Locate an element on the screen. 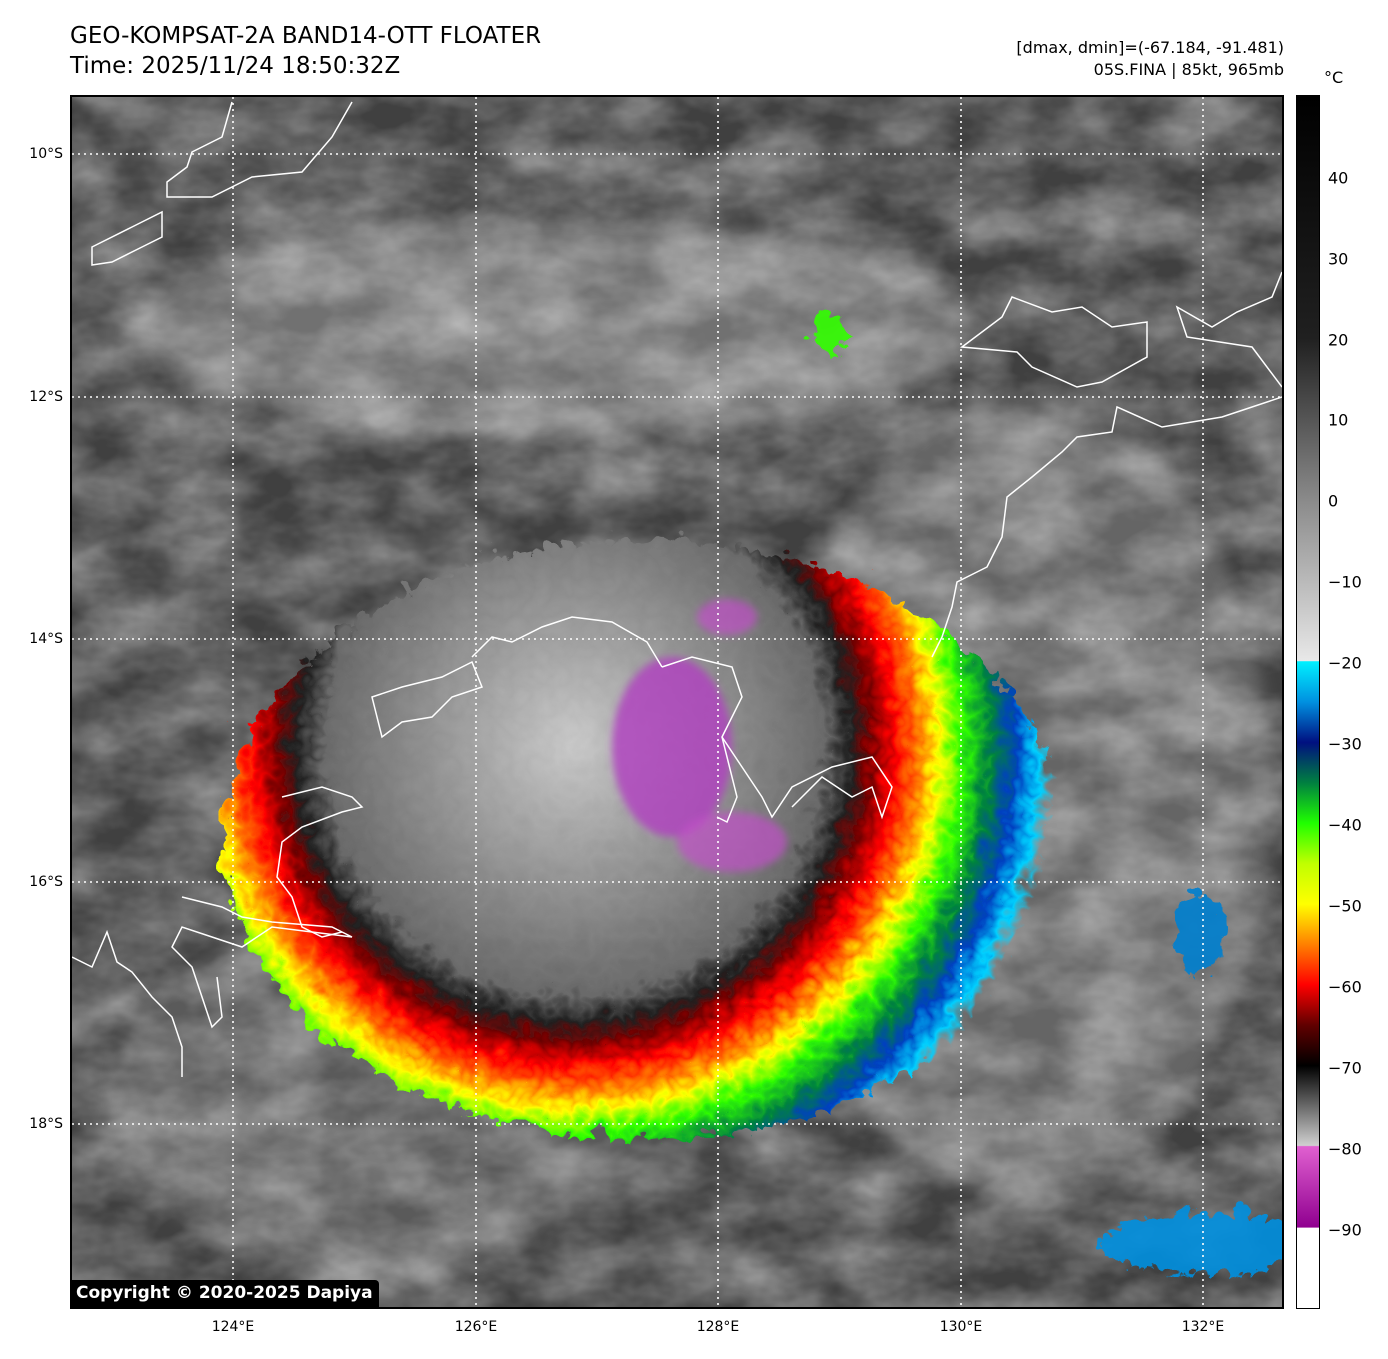 The width and height of the screenshot is (1388, 1359). colorbar-unit: °C is located at coordinates (1334, 77).